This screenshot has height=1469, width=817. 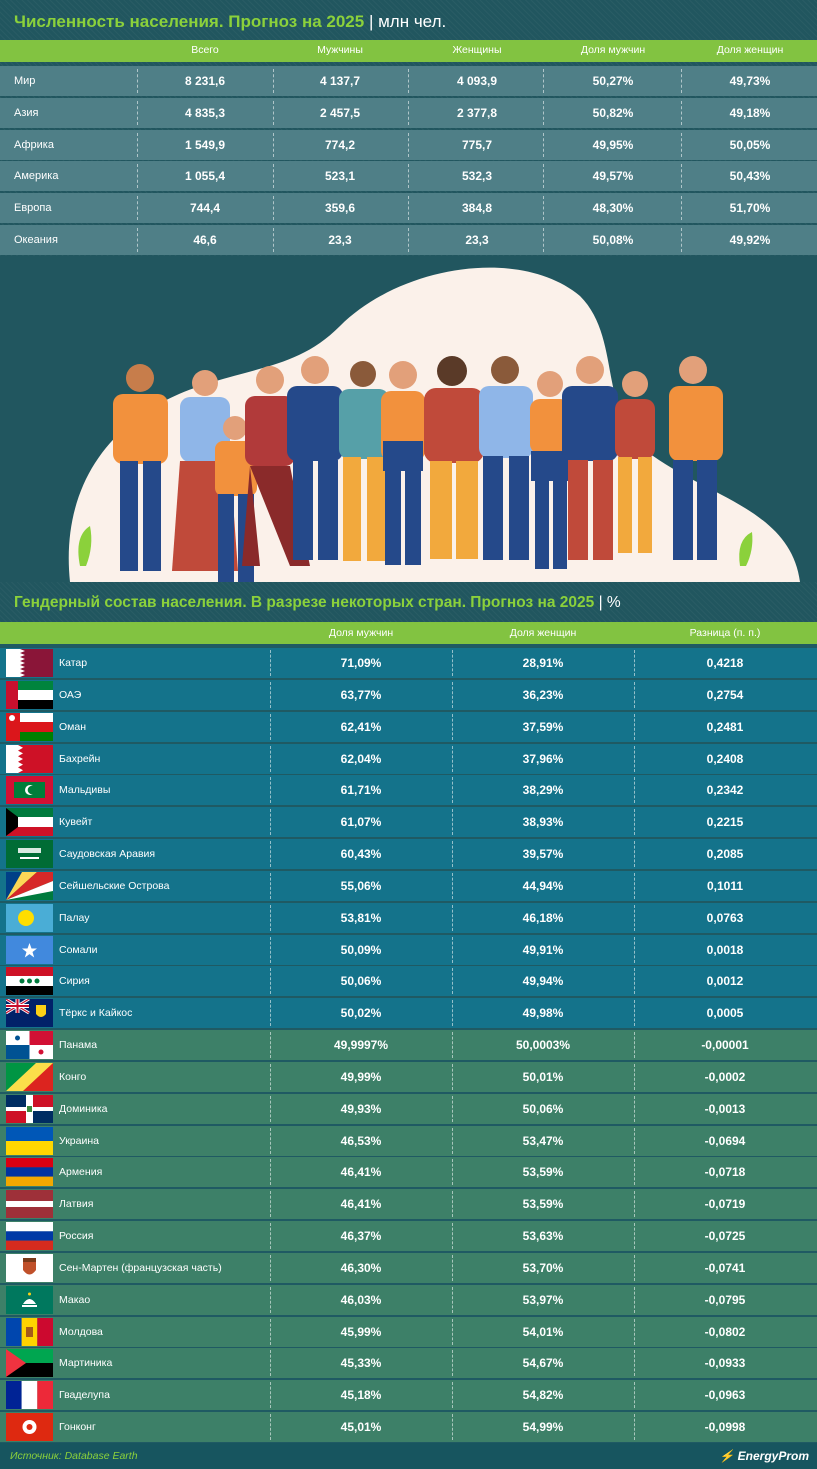 What do you see at coordinates (29, 822) in the screenshot?
I see `kuwait-flag-icon` at bounding box center [29, 822].